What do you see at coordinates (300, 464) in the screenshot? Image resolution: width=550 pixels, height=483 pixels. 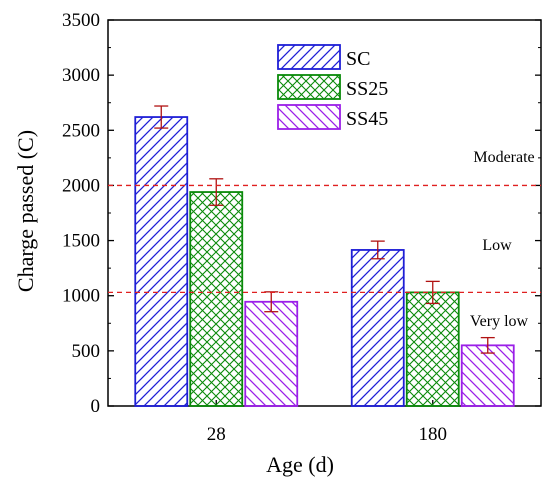 I see `x-axis-title: Age (d)` at bounding box center [300, 464].